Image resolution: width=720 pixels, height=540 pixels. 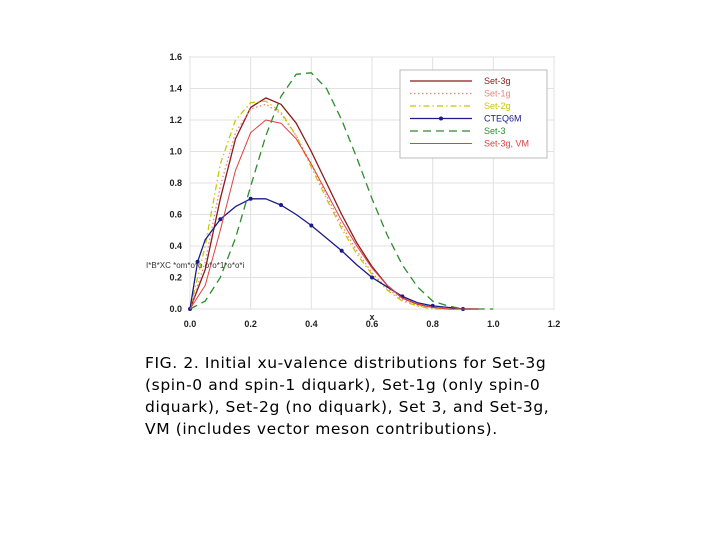 I want to click on legend-label-set-3: Set-3, so click(x=495, y=131).